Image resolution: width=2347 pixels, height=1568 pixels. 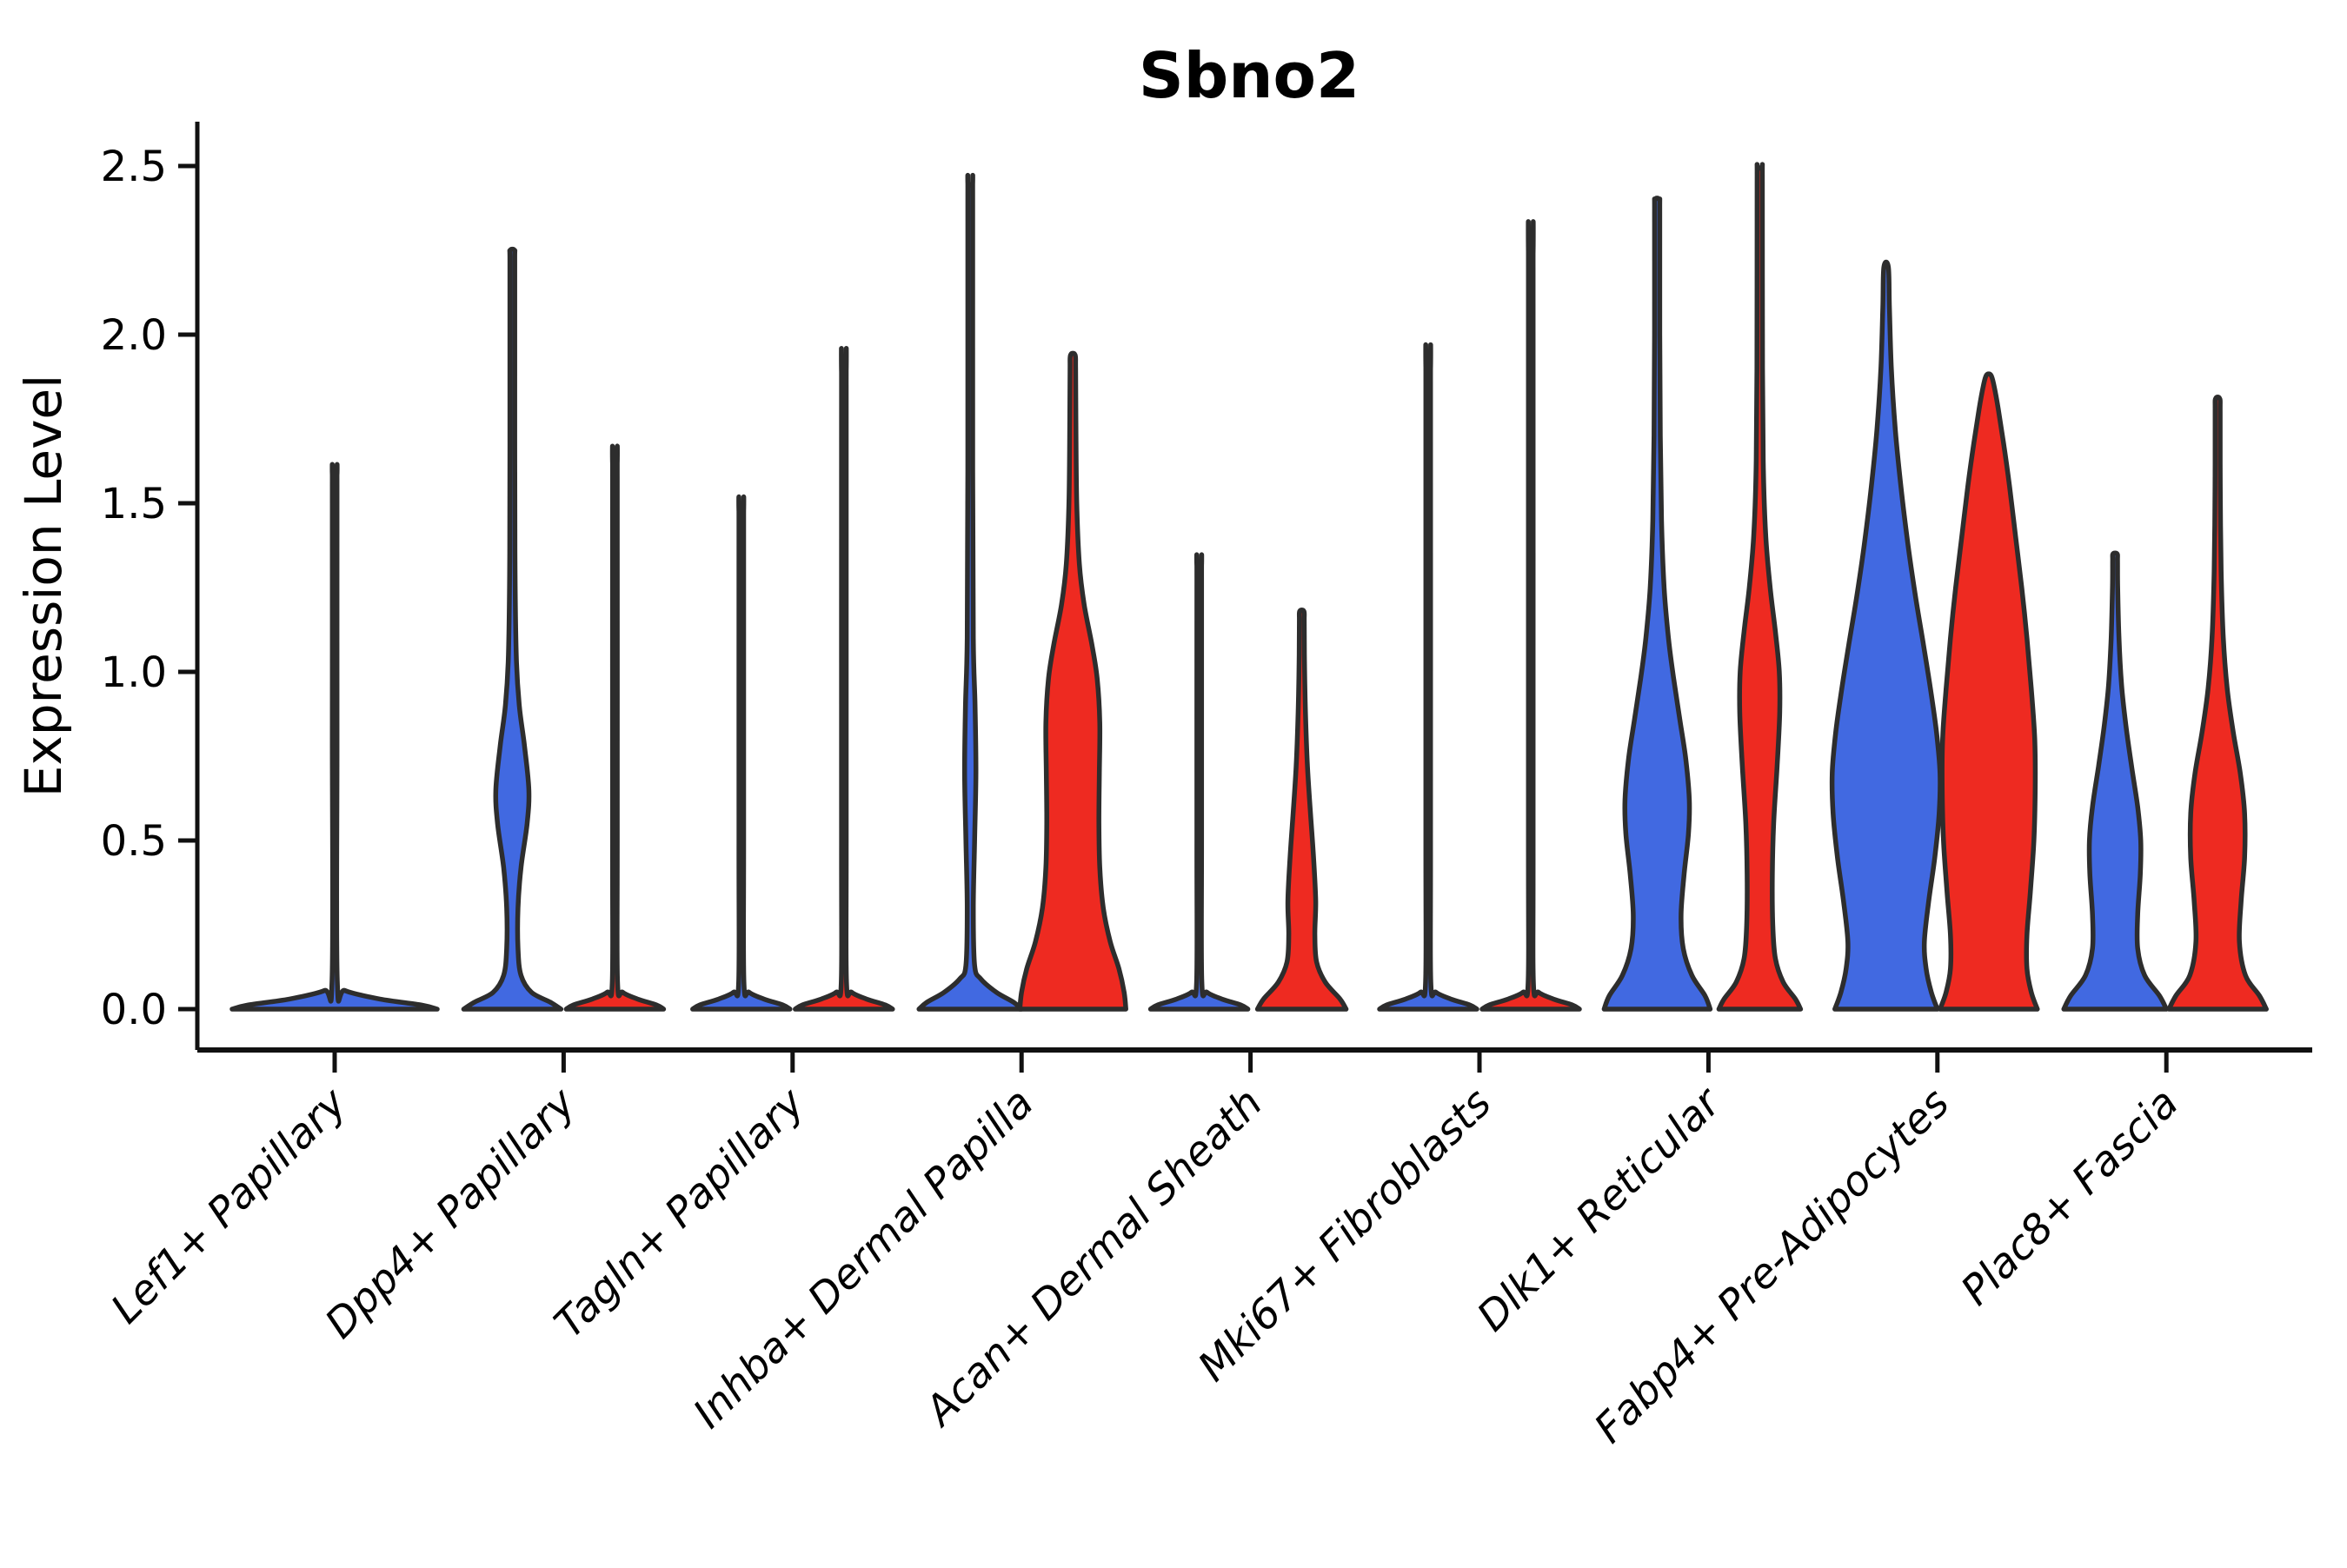 I want to click on y-tick-label-0.5: 0.5, so click(x=134, y=841).